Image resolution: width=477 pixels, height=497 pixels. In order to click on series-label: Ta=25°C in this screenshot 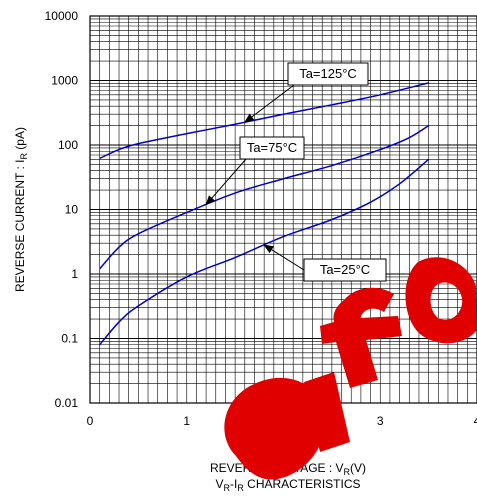, I will do `click(345, 269)`.